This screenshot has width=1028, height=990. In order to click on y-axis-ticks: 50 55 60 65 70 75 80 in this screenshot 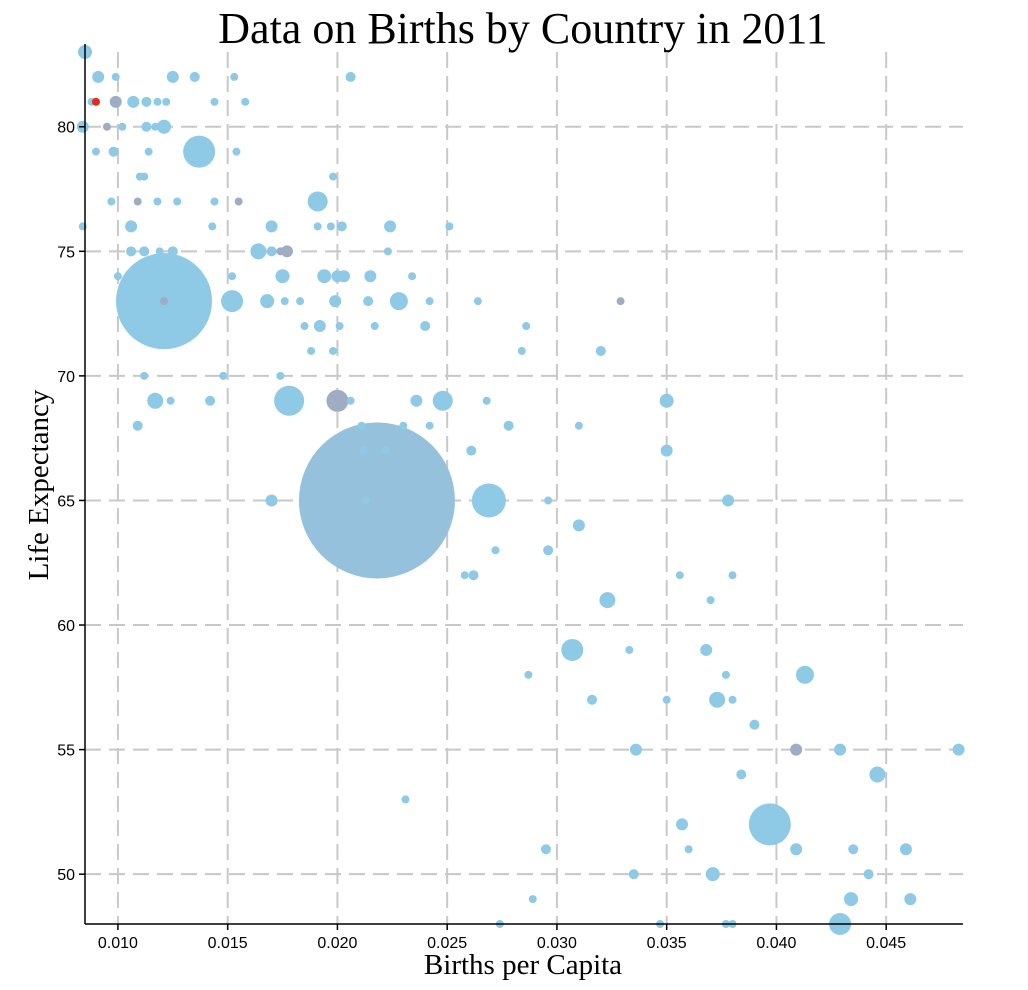, I will do `click(71, 502)`.